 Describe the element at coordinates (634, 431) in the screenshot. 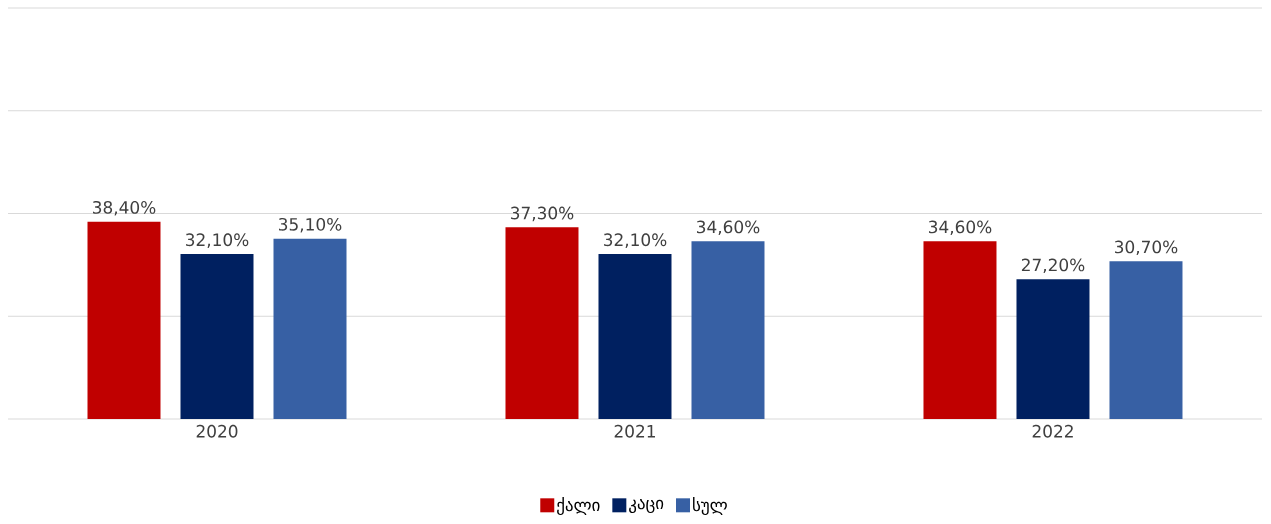

I see `x-tick-label: 2021` at that location.